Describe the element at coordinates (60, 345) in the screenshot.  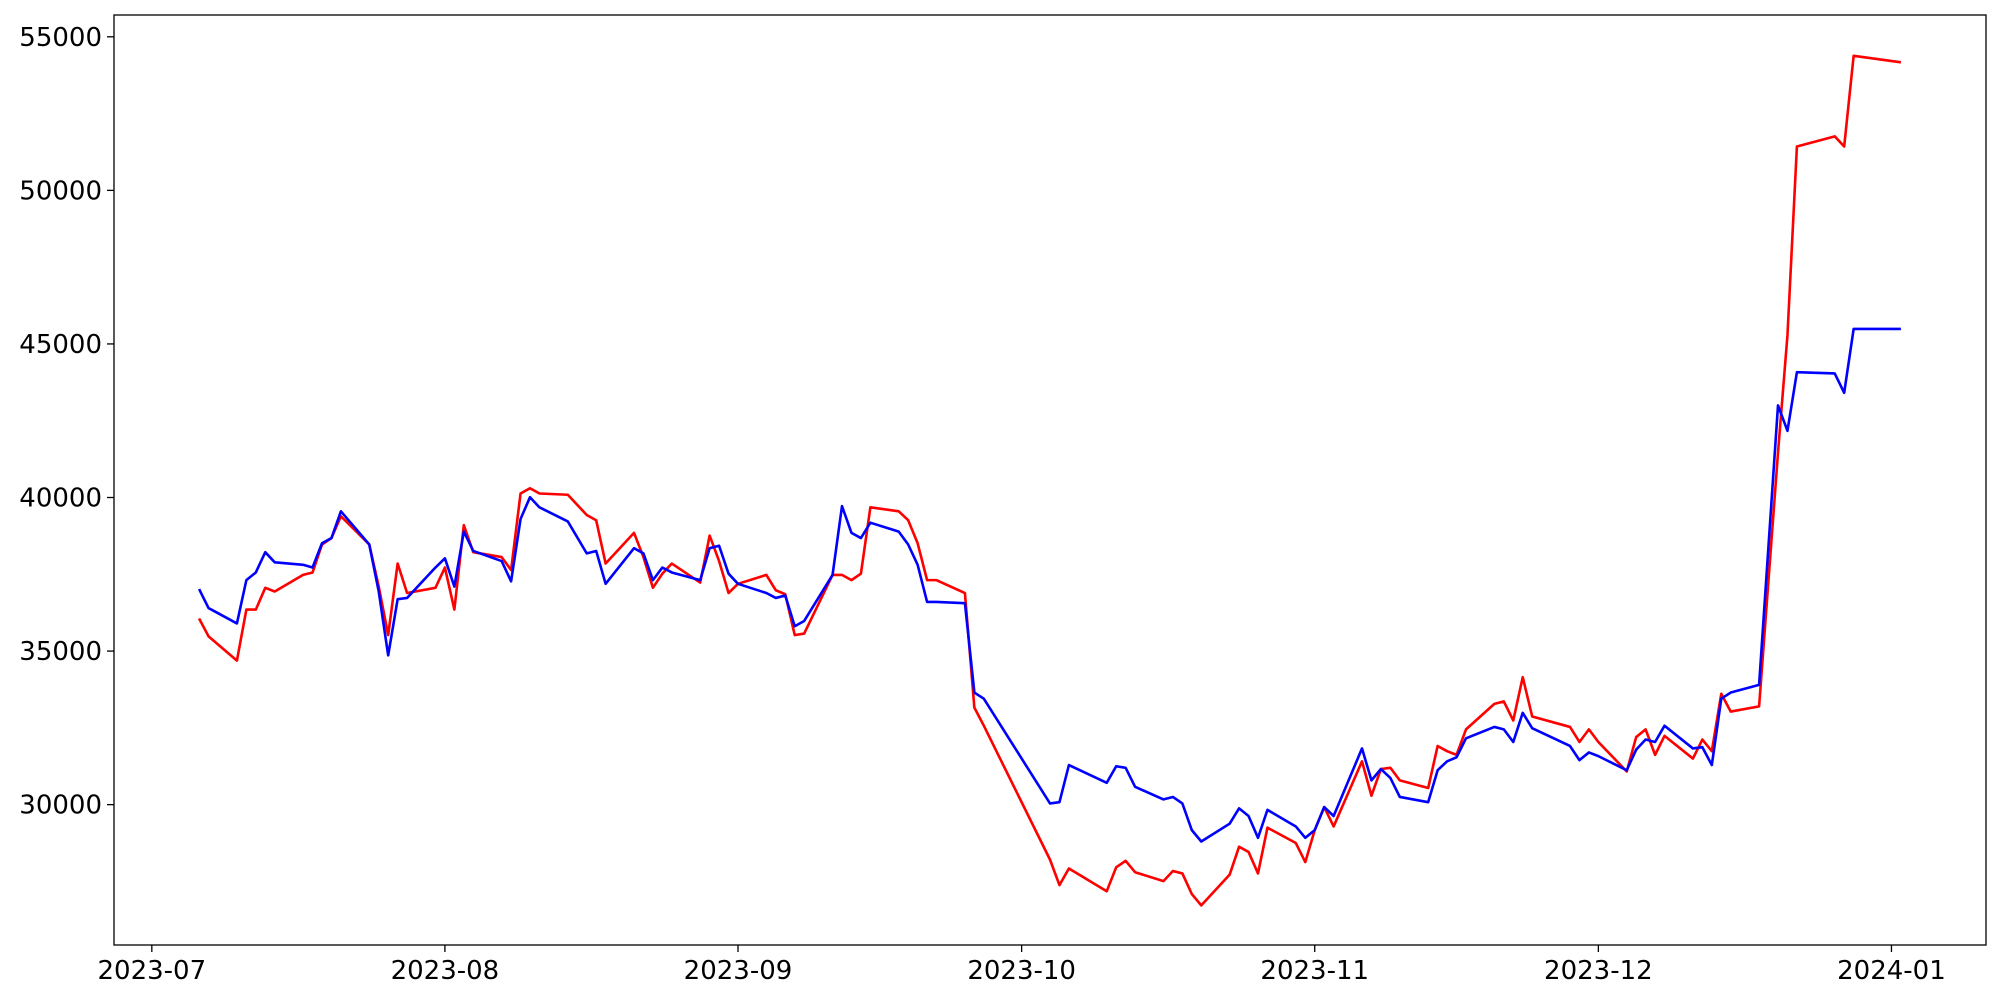
I see `y-tick-label: 45000` at that location.